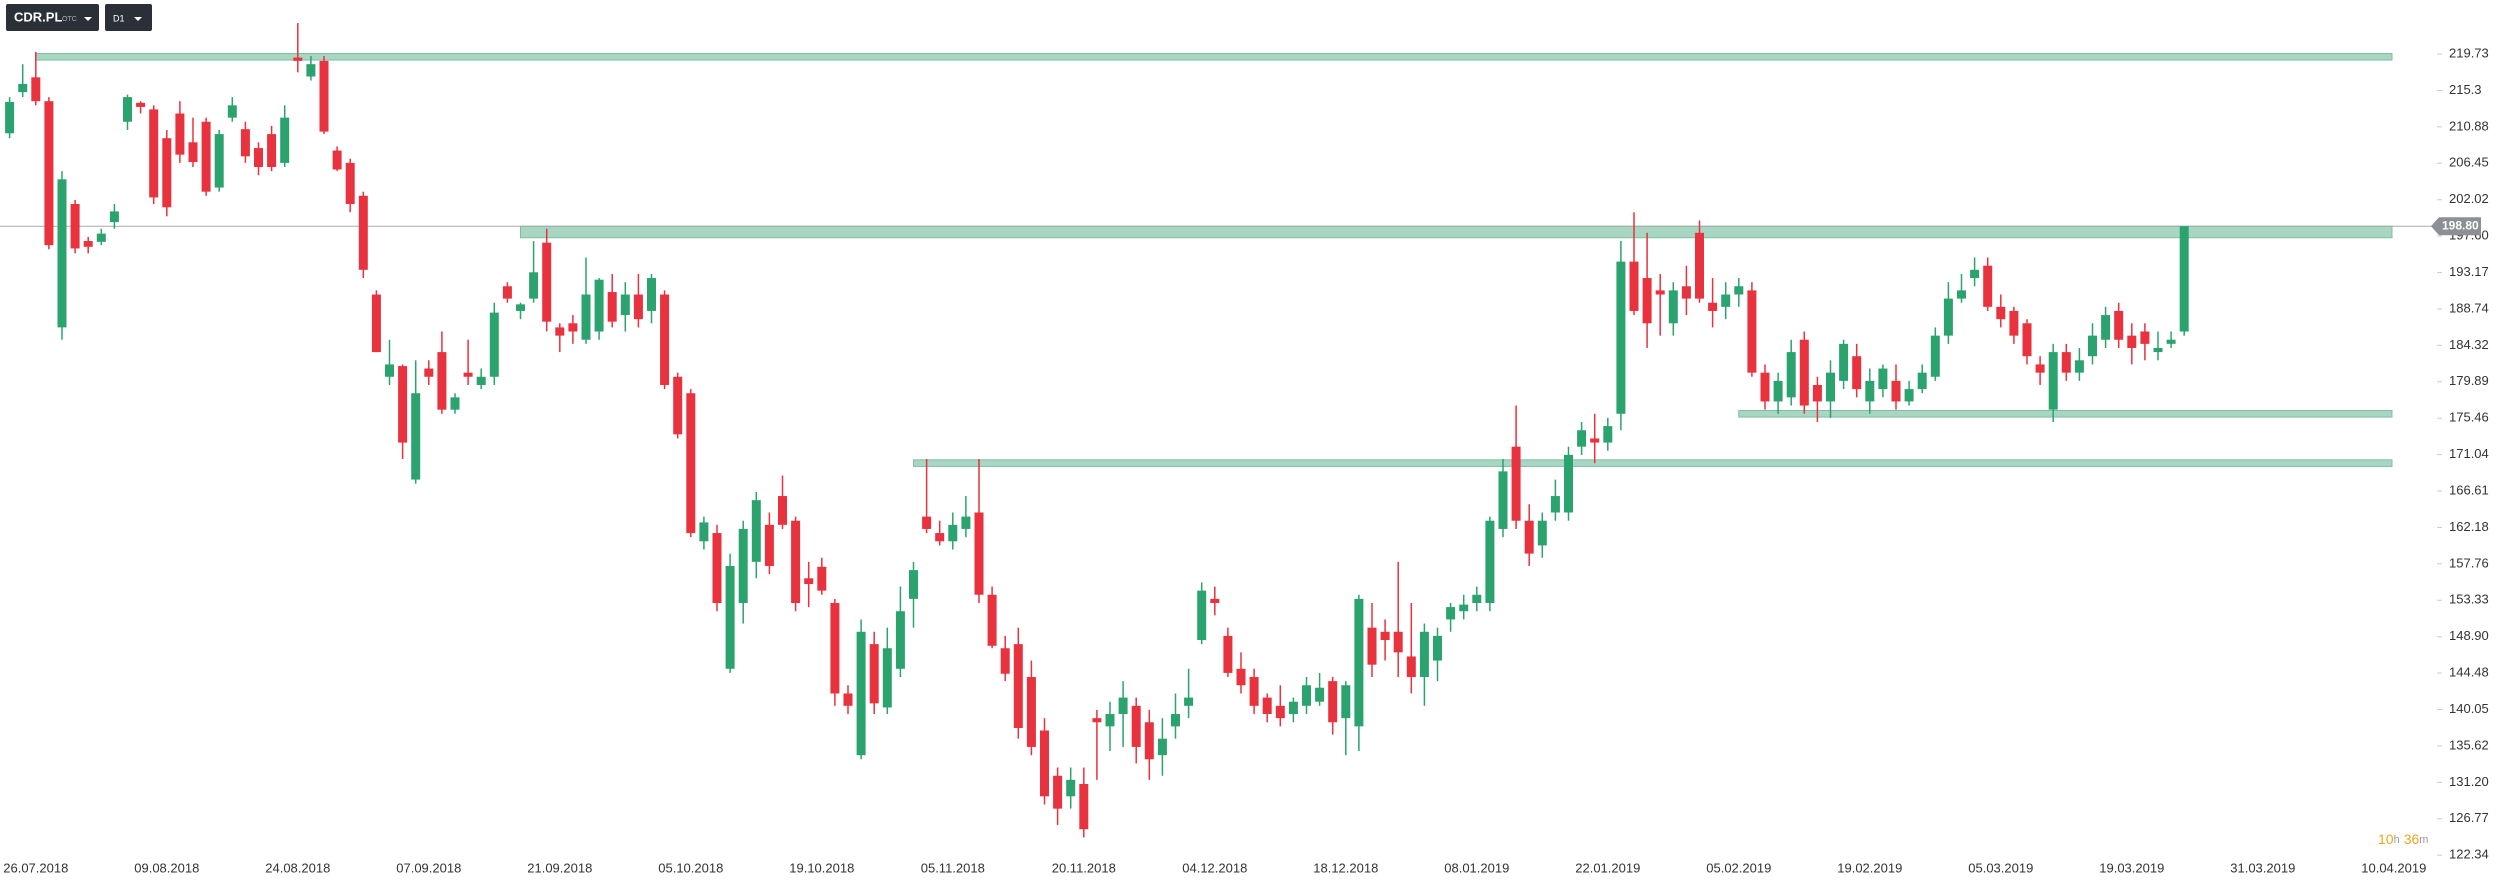 The width and height of the screenshot is (2506, 885). What do you see at coordinates (2469, 635) in the screenshot?
I see `y-tick-label: 148.90` at bounding box center [2469, 635].